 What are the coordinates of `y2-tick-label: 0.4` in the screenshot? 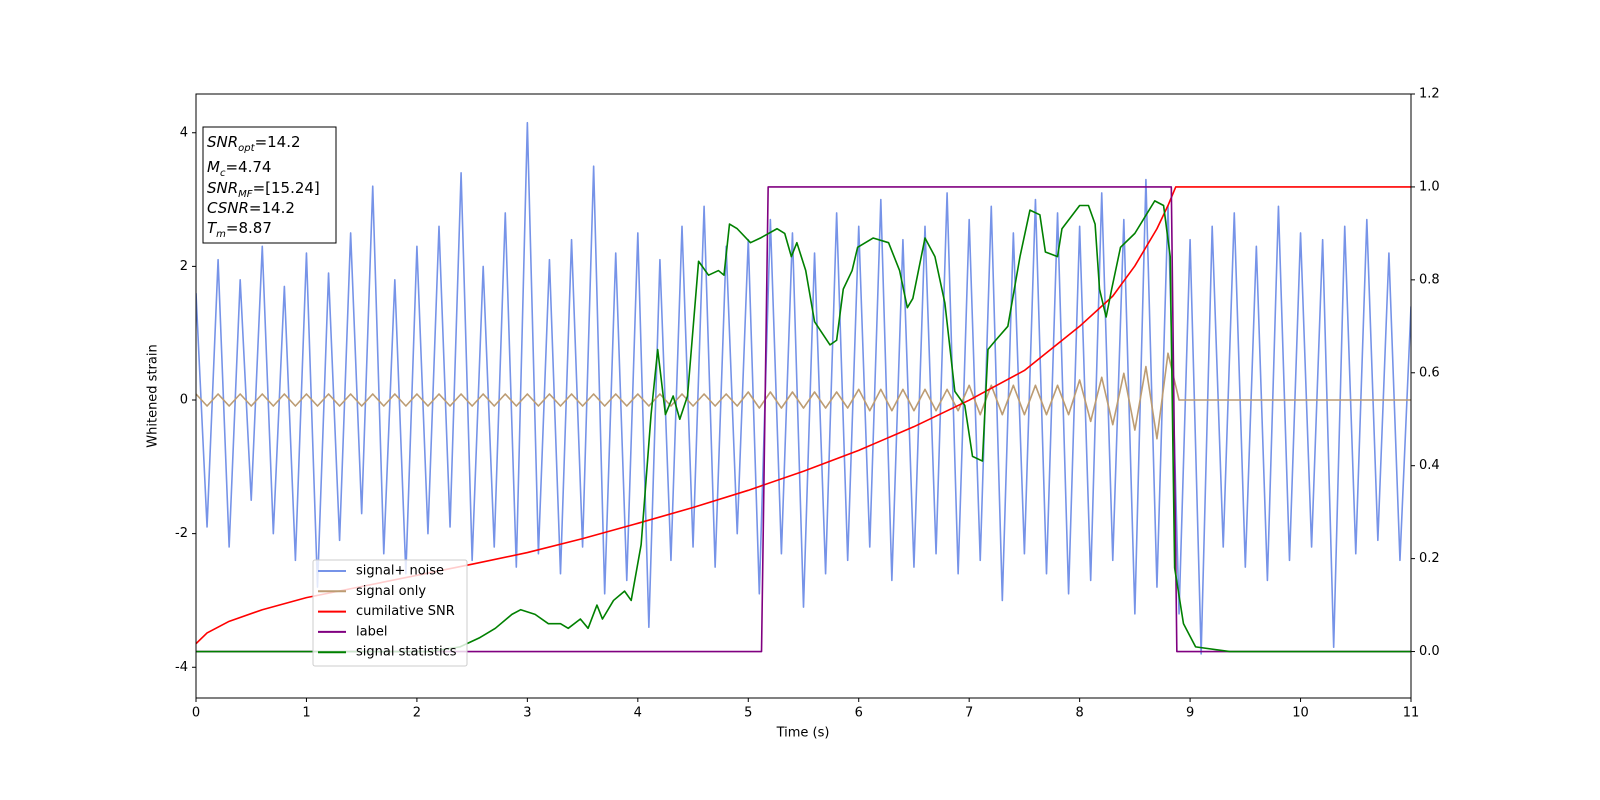 It's located at (1429, 465).